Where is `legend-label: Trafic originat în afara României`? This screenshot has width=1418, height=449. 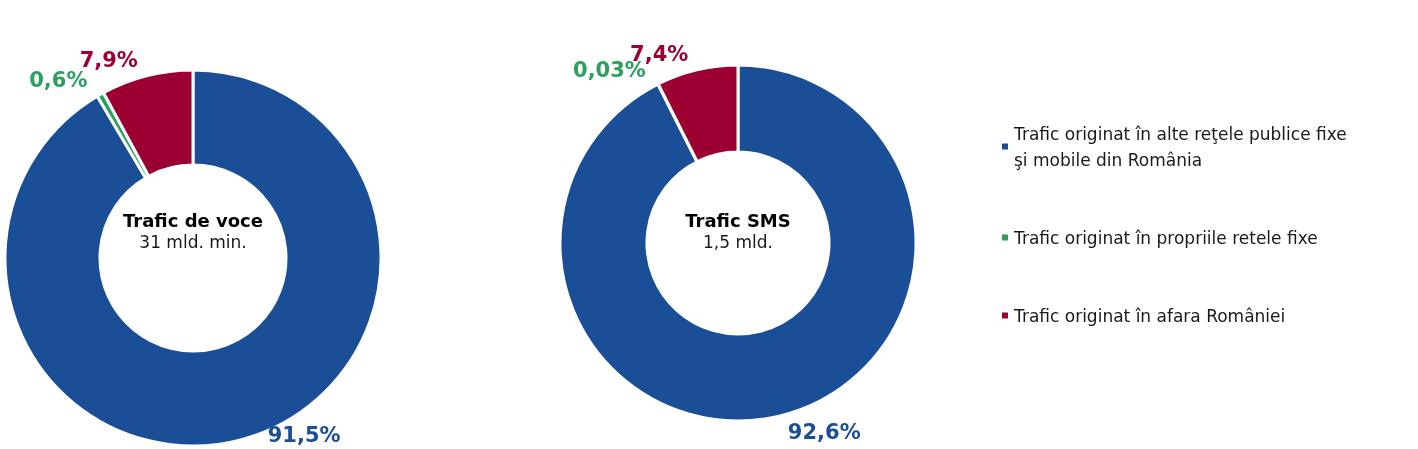
legend-label: Trafic originat în afara României is located at coordinates (1149, 315).